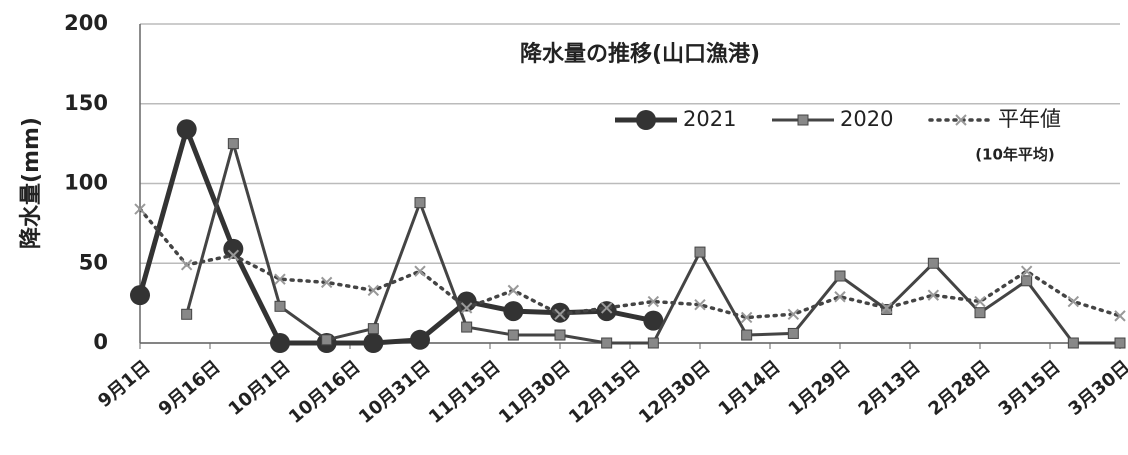 This screenshot has width=1128, height=455. What do you see at coordinates (1015, 155) in the screenshot?
I see `legend-note: (10年平均)` at bounding box center [1015, 155].